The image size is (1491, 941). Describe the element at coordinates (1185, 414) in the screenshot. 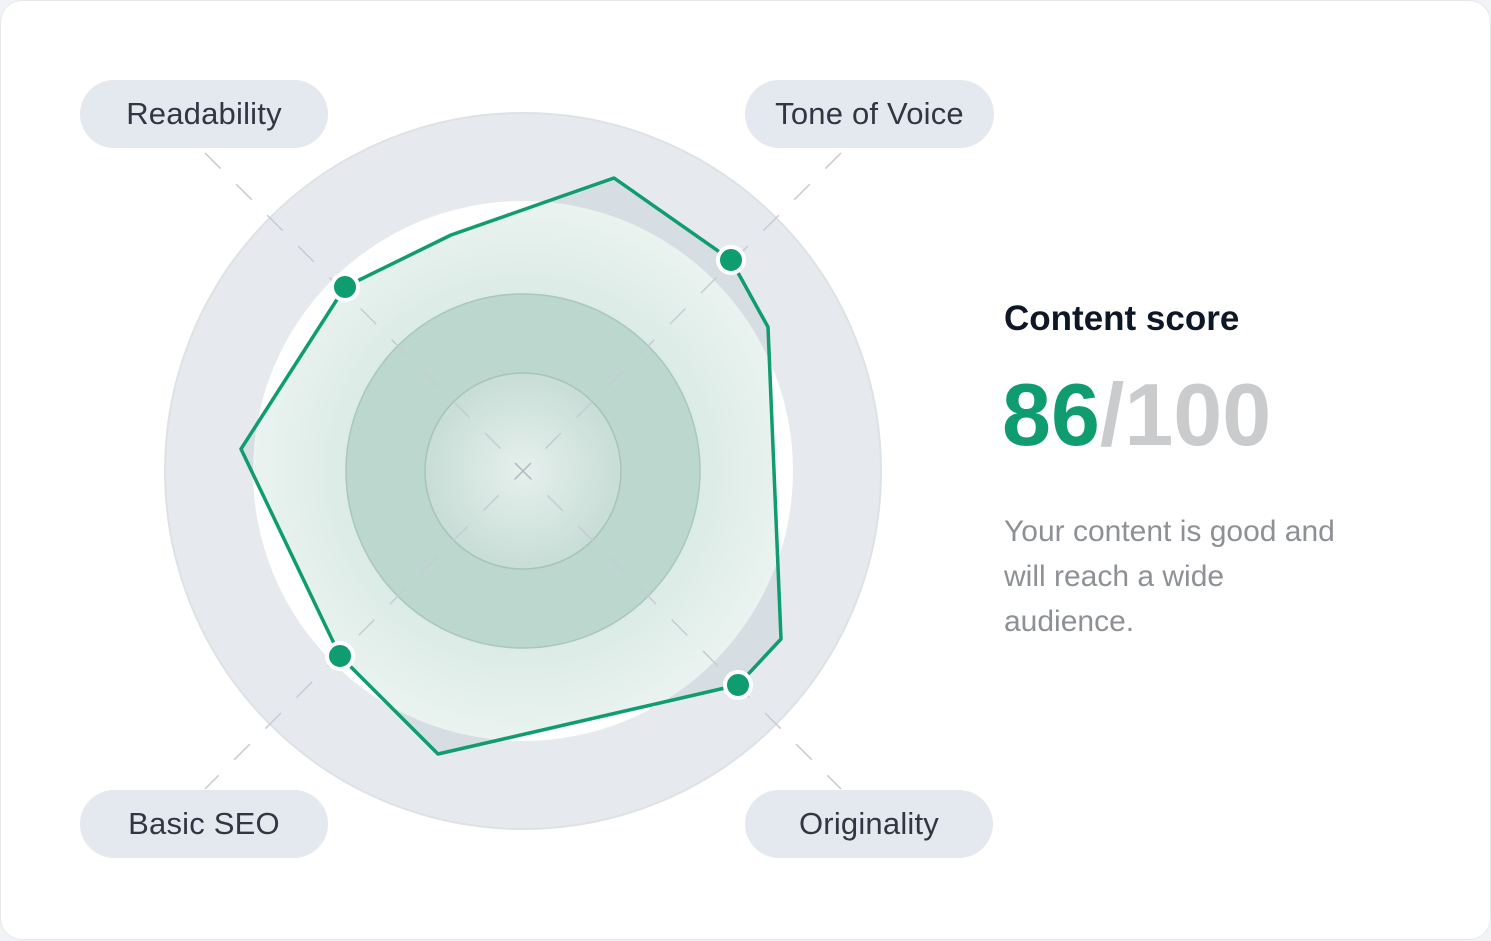

I see `score-max: /100` at that location.